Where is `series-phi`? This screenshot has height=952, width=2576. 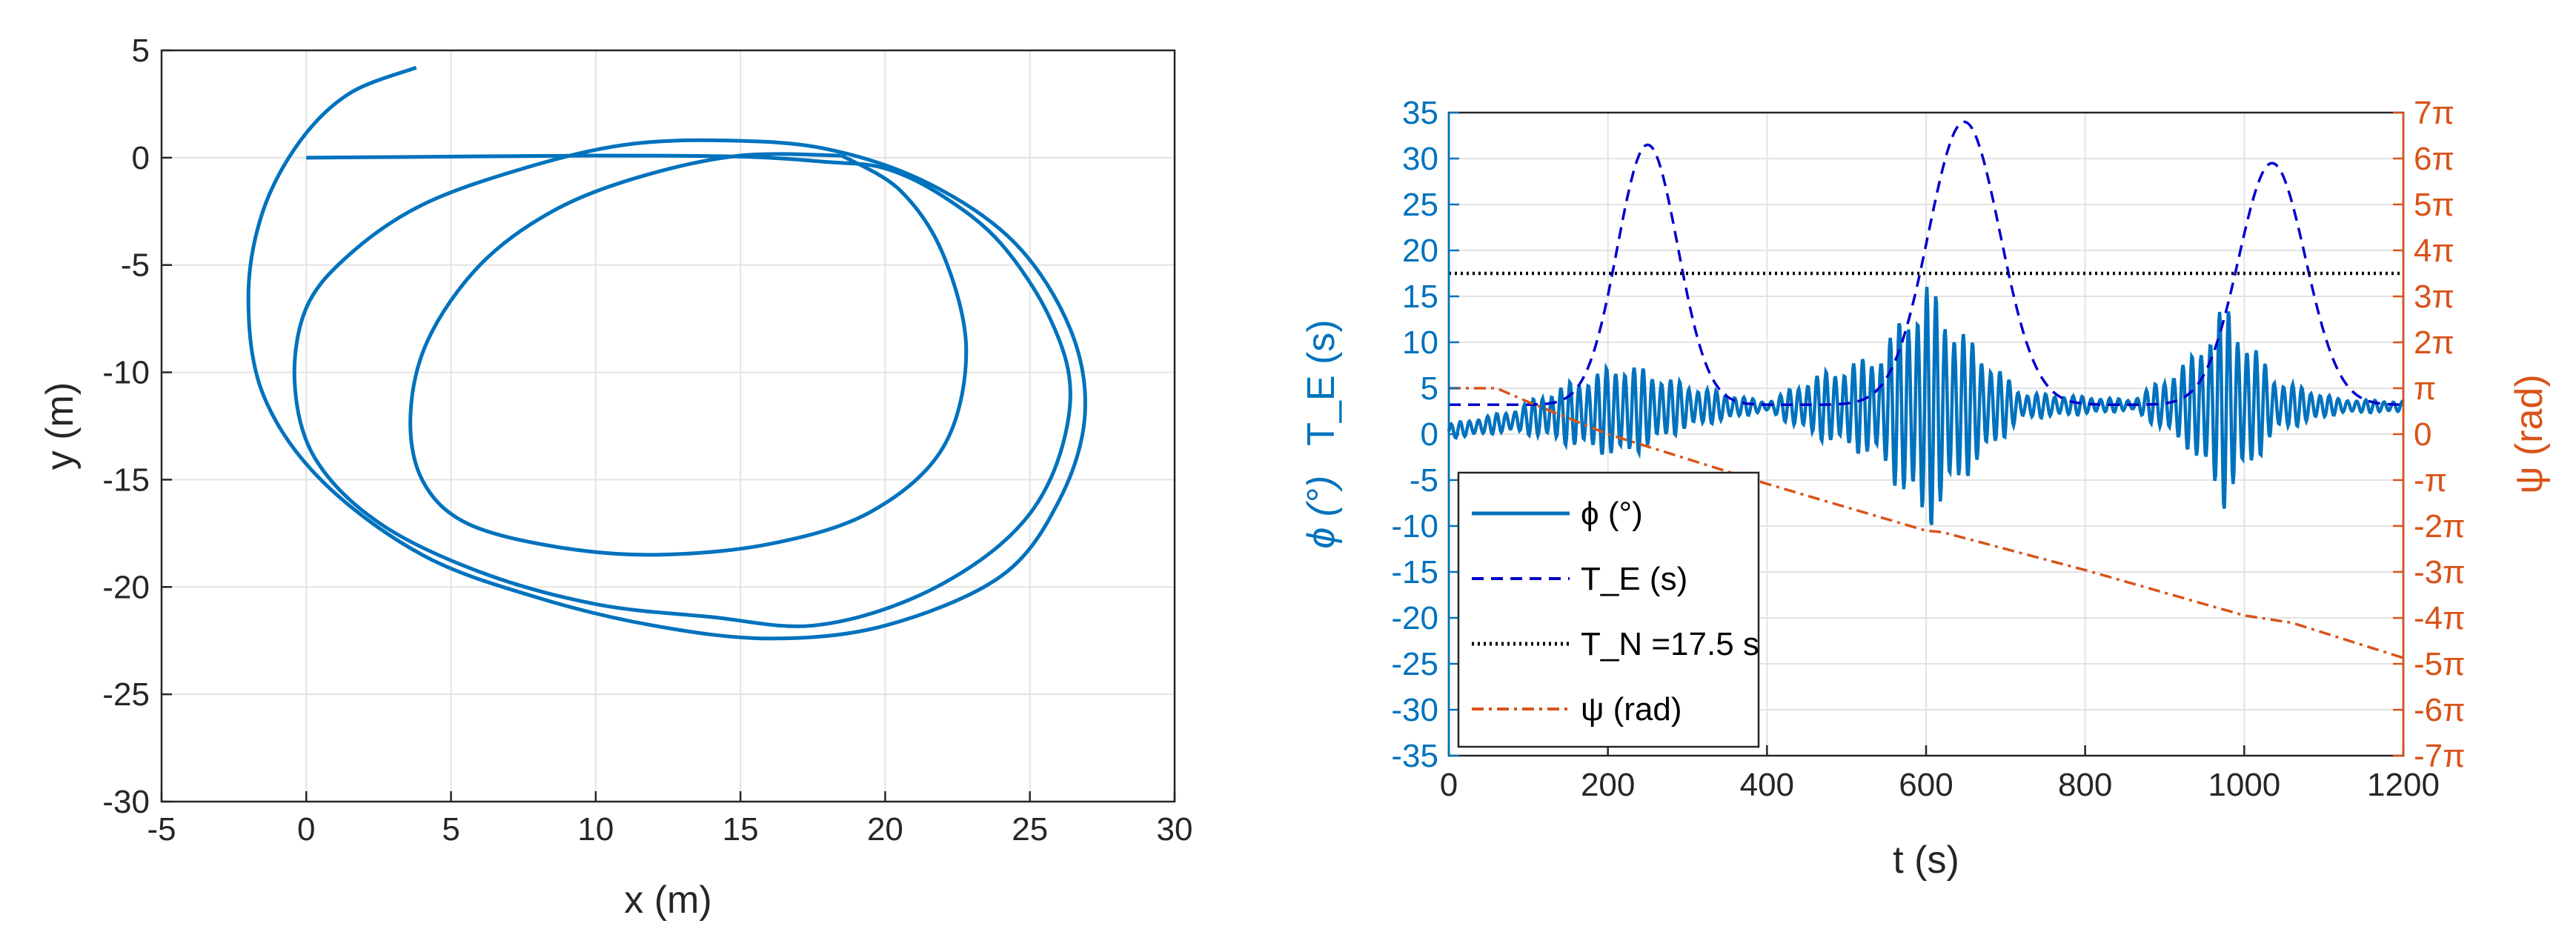 series-phi is located at coordinates (1926, 406).